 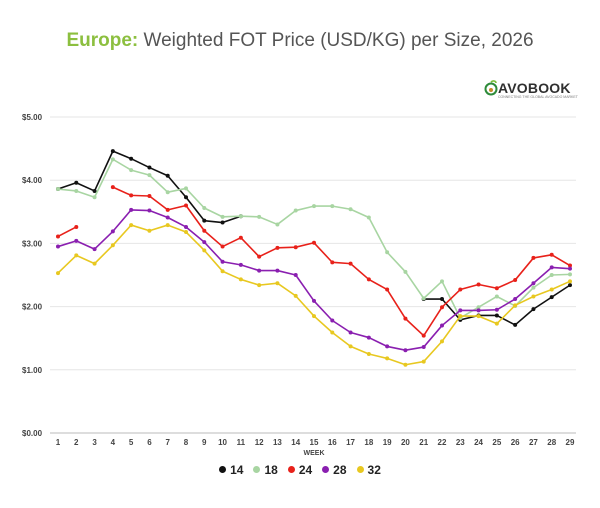 I want to click on x-tick-label: 9, so click(x=204, y=442).